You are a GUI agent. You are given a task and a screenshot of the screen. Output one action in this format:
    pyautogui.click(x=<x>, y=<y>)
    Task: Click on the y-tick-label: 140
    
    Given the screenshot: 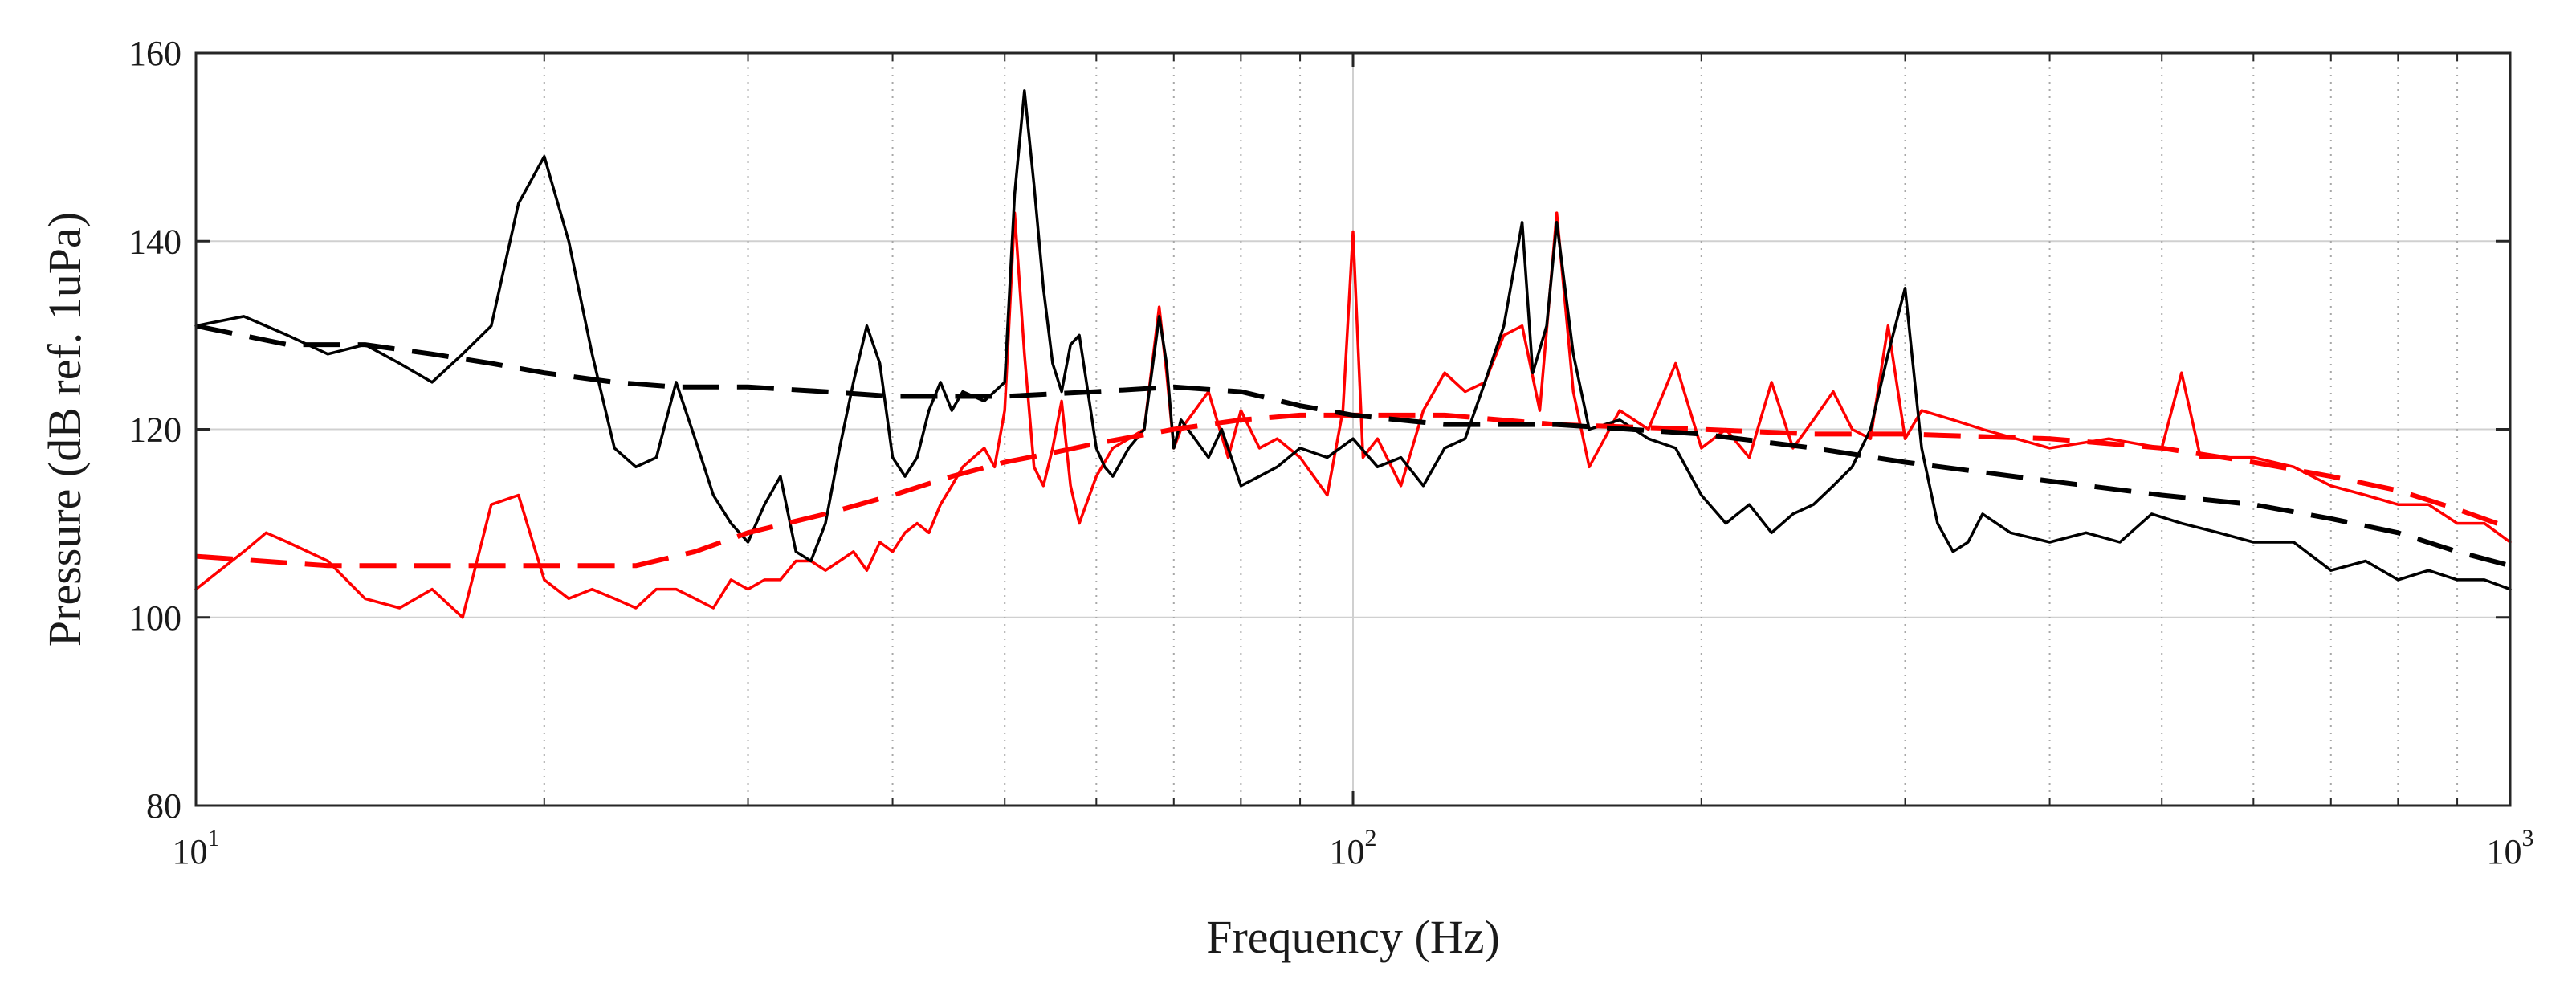 What is the action you would take?
    pyautogui.click(x=154, y=241)
    